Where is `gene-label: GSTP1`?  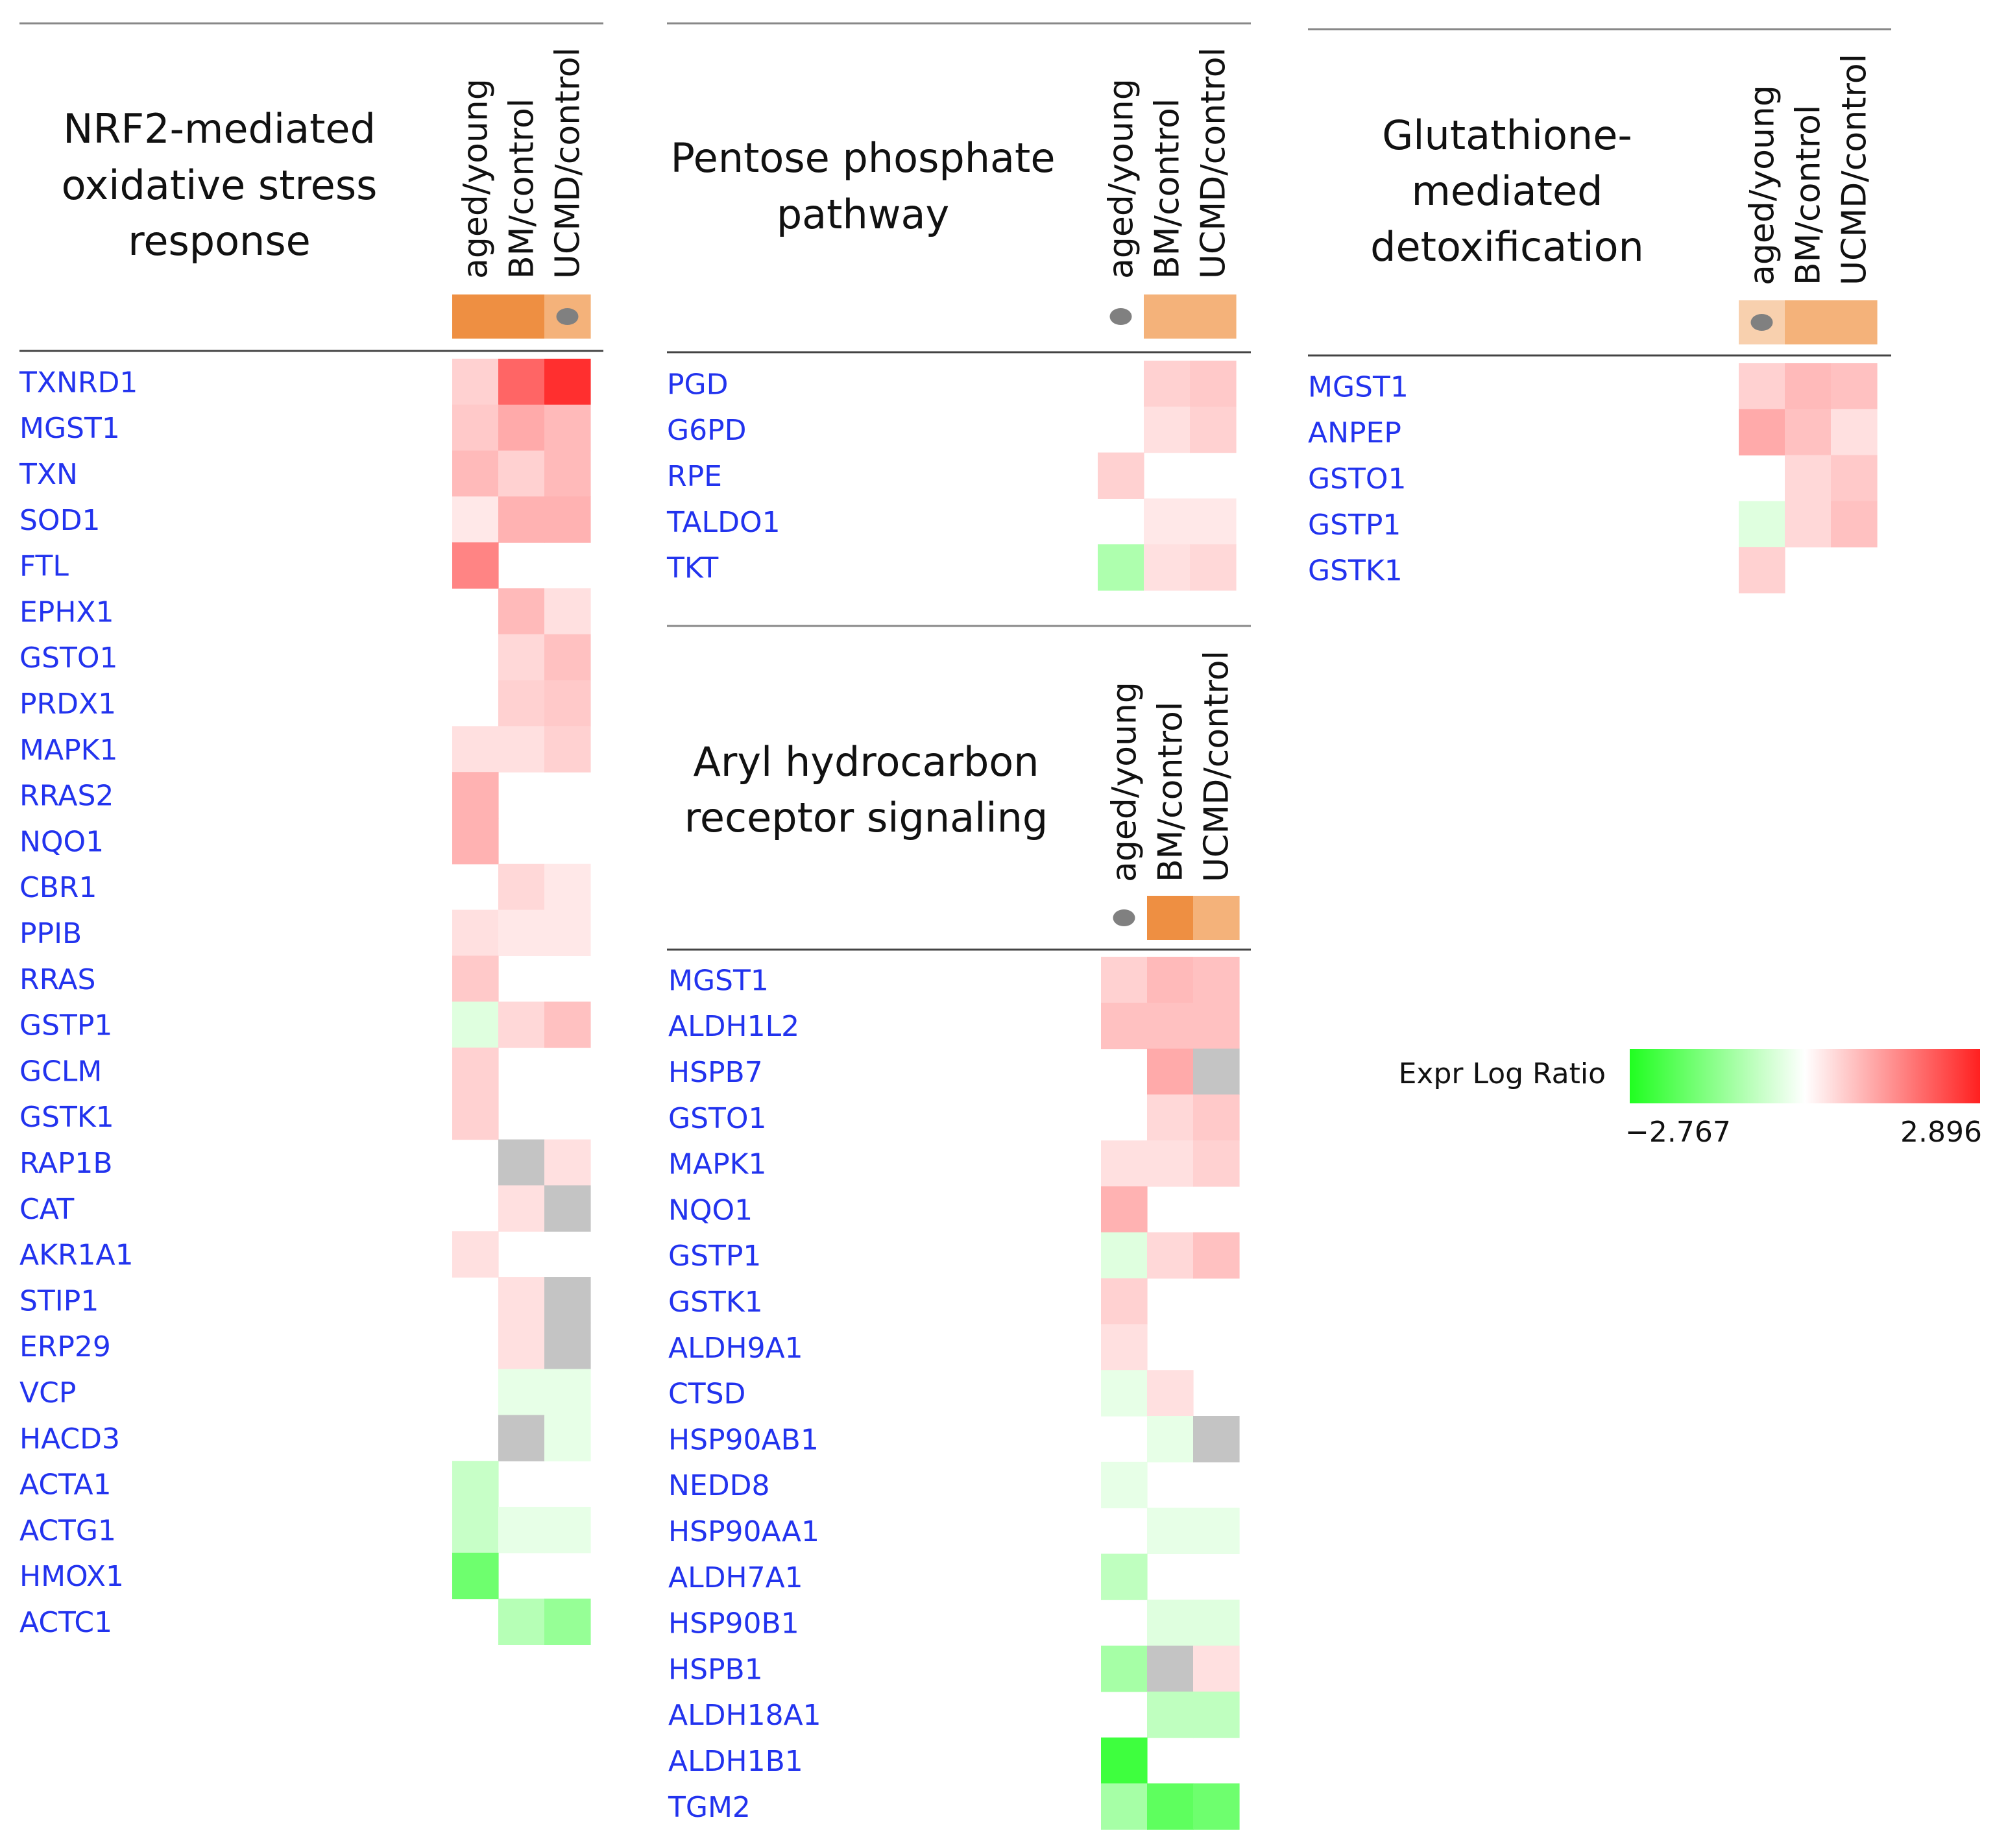
gene-label: GSTP1 is located at coordinates (1354, 525).